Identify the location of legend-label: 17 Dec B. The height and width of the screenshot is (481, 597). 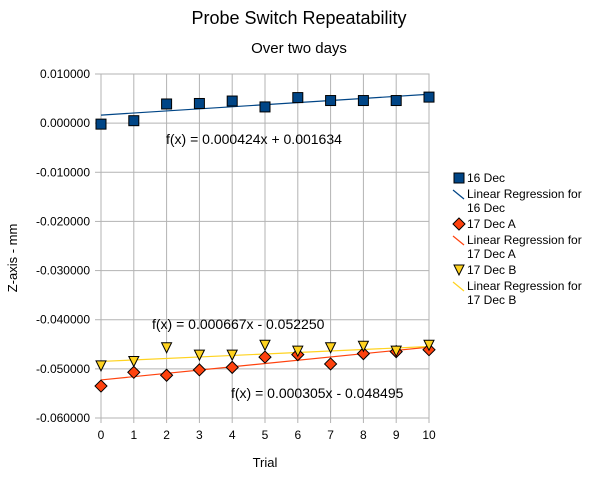
(491, 270).